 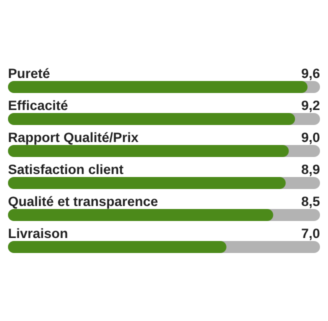 I want to click on data-label: 7,0, so click(x=310, y=233).